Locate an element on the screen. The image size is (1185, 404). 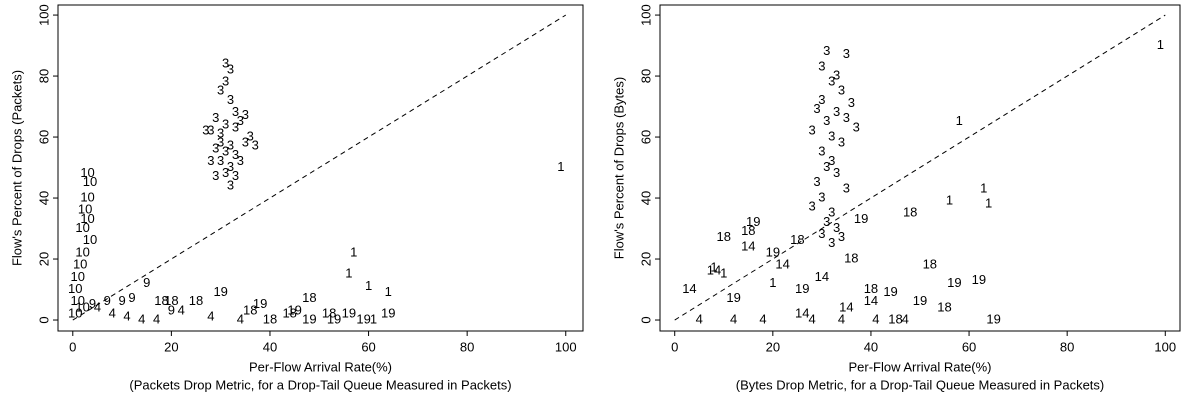
x-tick-label: 0 is located at coordinates (72, 346).